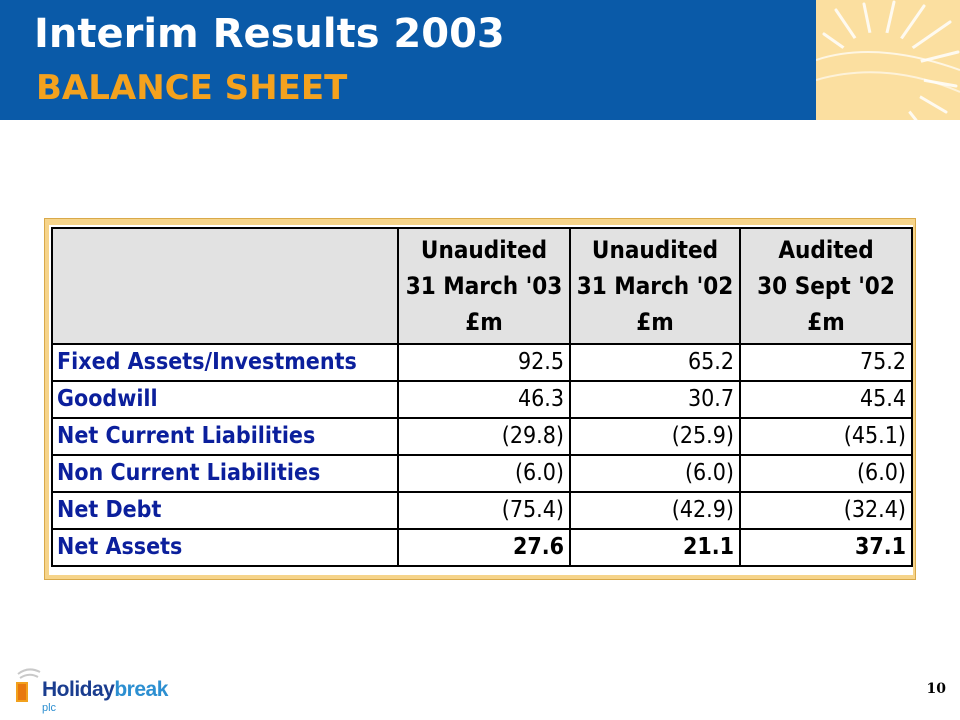 This screenshot has height=720, width=960. Describe the element at coordinates (655, 510) in the screenshot. I see `value-cell: (42.9)` at that location.